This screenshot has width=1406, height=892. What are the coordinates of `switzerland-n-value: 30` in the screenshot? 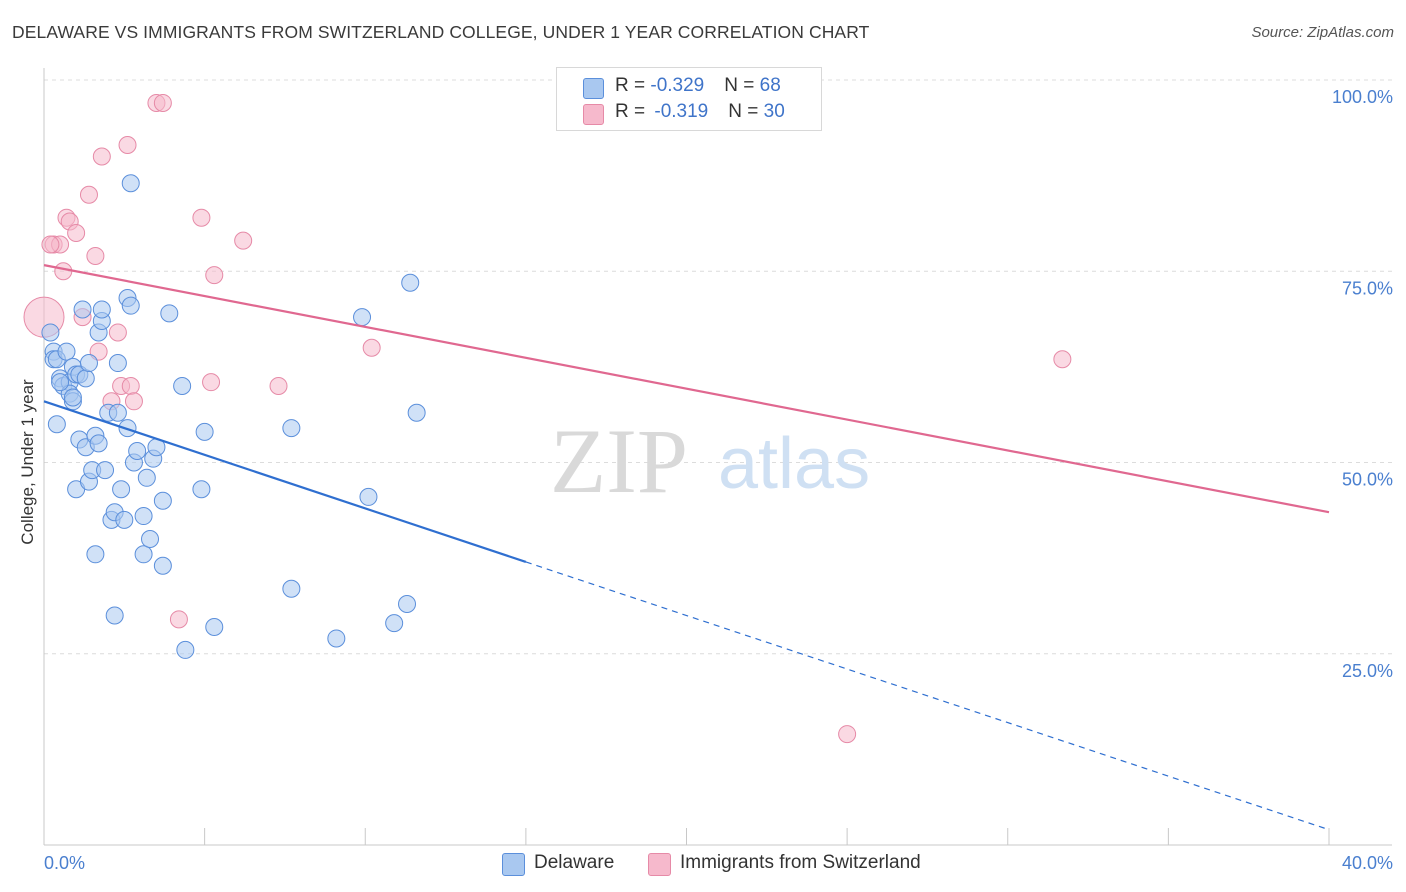 It's located at (774, 111).